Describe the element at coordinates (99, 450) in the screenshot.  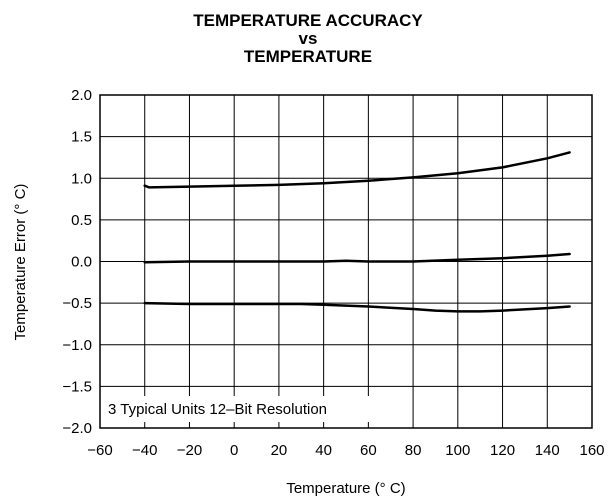
I see `x-tick-label: −60` at that location.